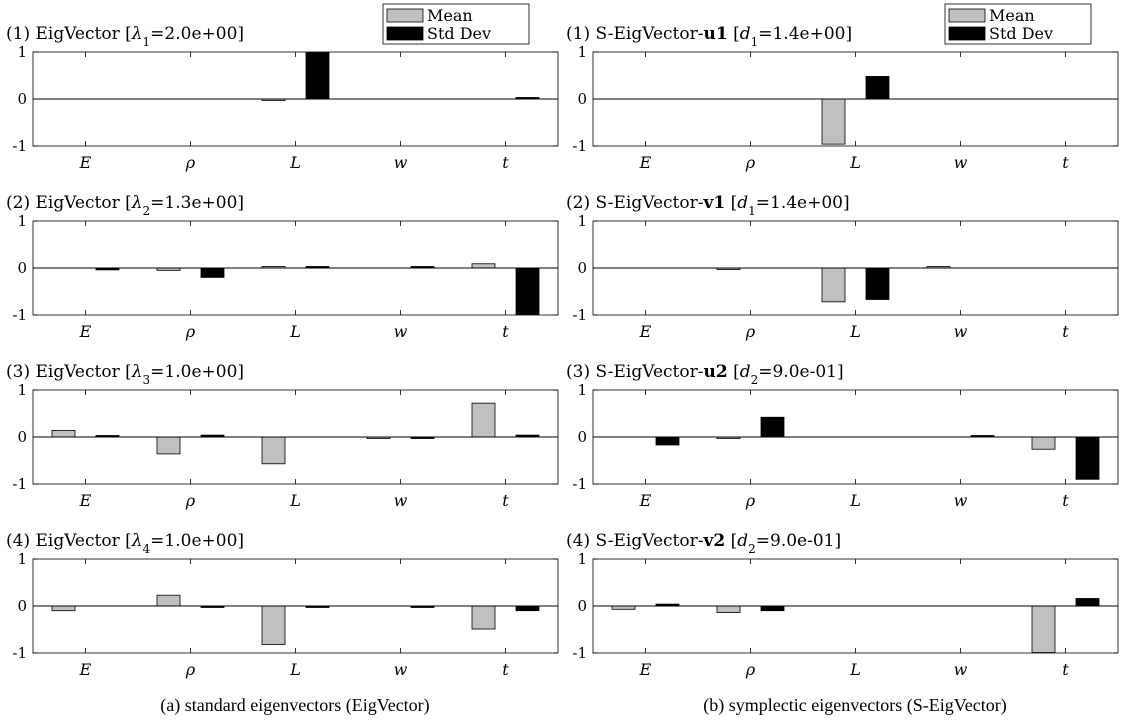  Describe the element at coordinates (709, 36) in the screenshot. I see `chart-title: (1) S-EigVector-u1 [d1=1.4e+00]` at that location.